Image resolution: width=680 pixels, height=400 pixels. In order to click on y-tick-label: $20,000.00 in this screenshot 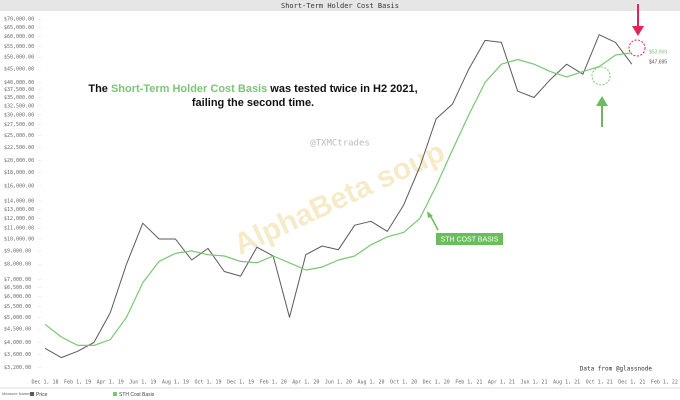, I will do `click(19, 161)`.